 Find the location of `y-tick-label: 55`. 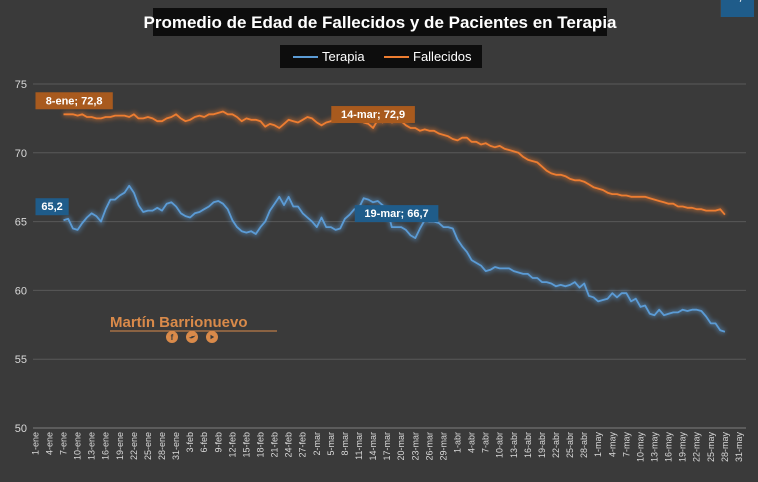

y-tick-label: 55 is located at coordinates (21, 360).